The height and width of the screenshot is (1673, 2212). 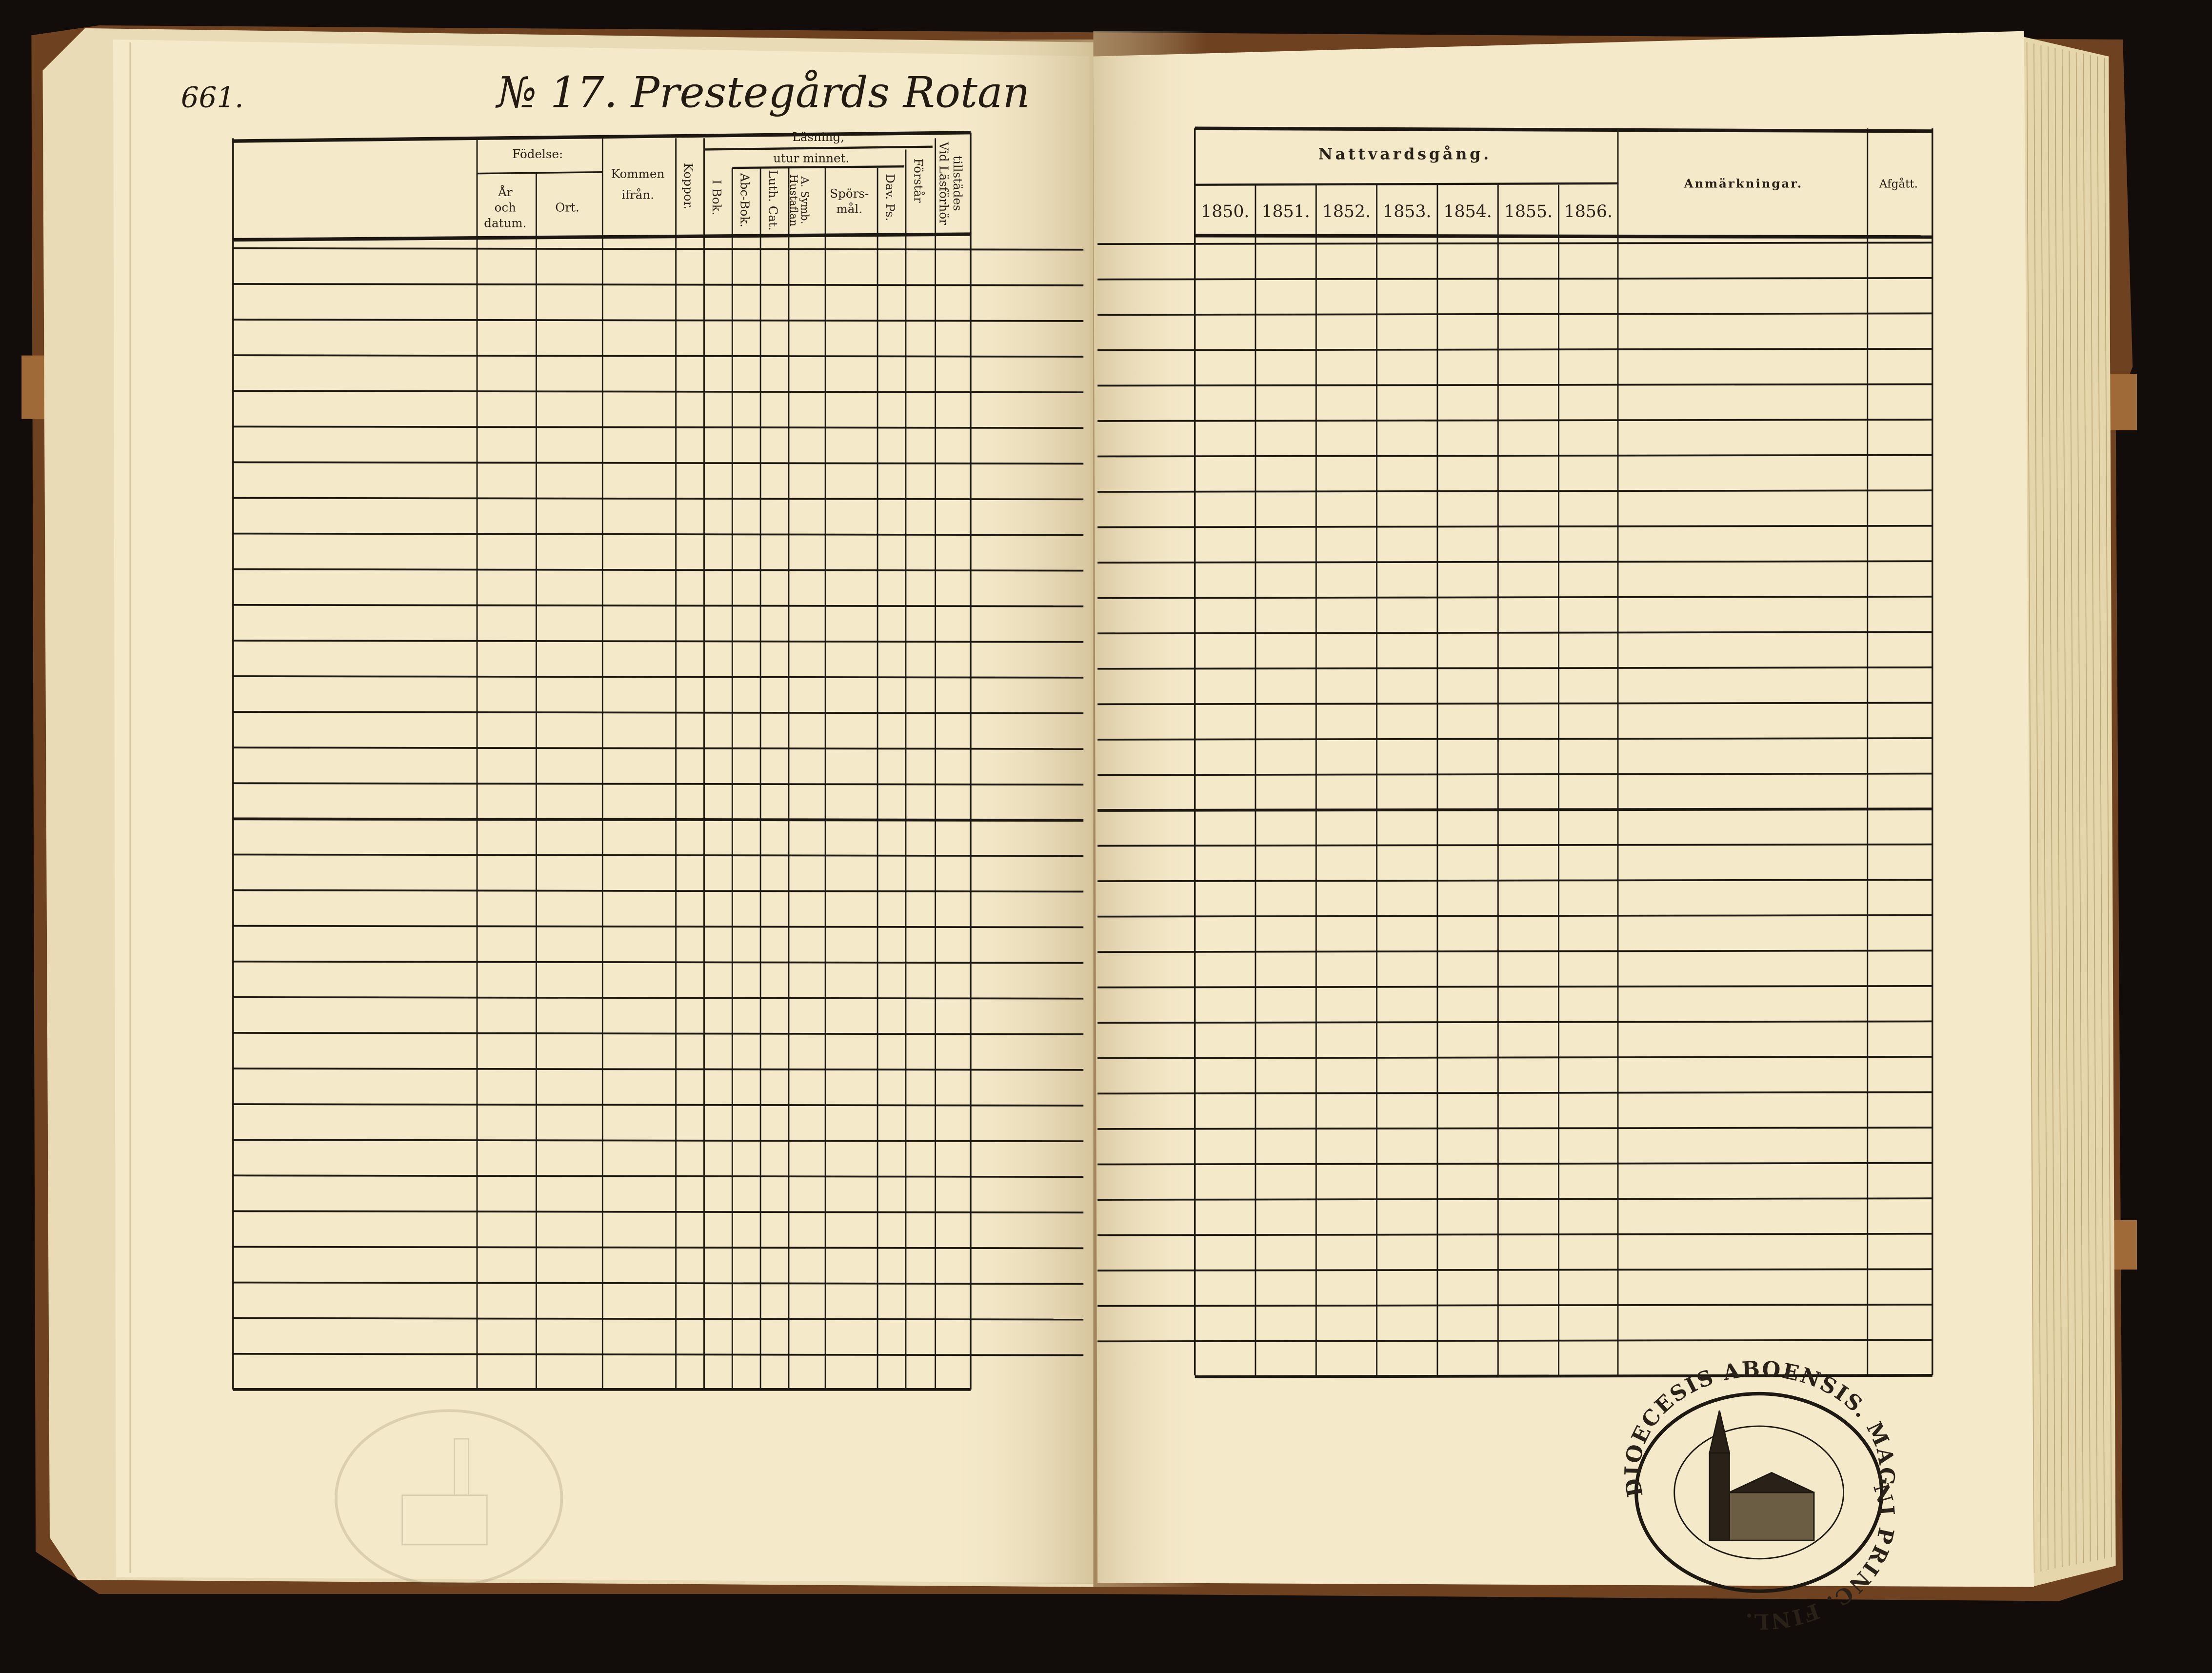 I want to click on header-fodelse: Födelse:, so click(x=537, y=154).